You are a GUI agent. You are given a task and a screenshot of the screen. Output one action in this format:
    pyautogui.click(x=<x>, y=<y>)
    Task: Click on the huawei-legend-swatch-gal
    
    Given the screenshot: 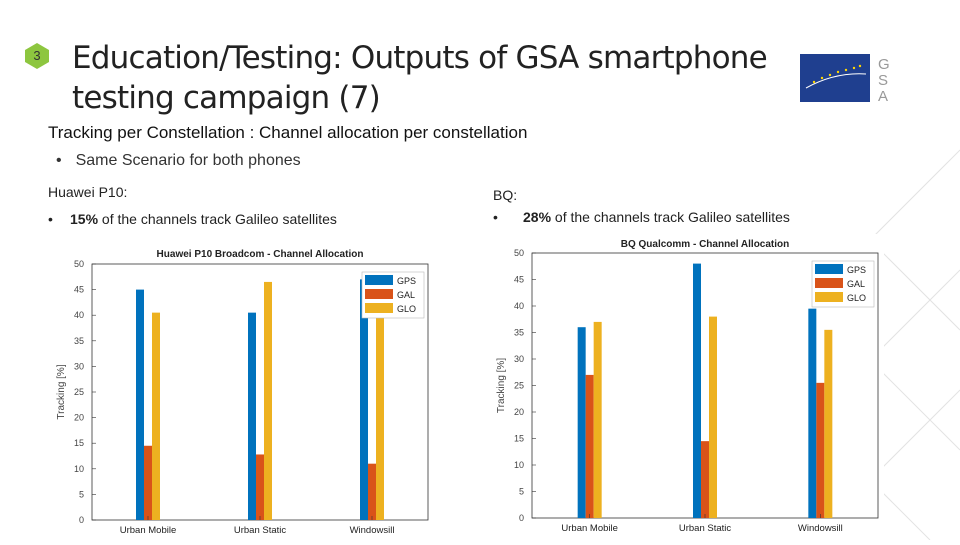 What is the action you would take?
    pyautogui.click(x=379, y=294)
    